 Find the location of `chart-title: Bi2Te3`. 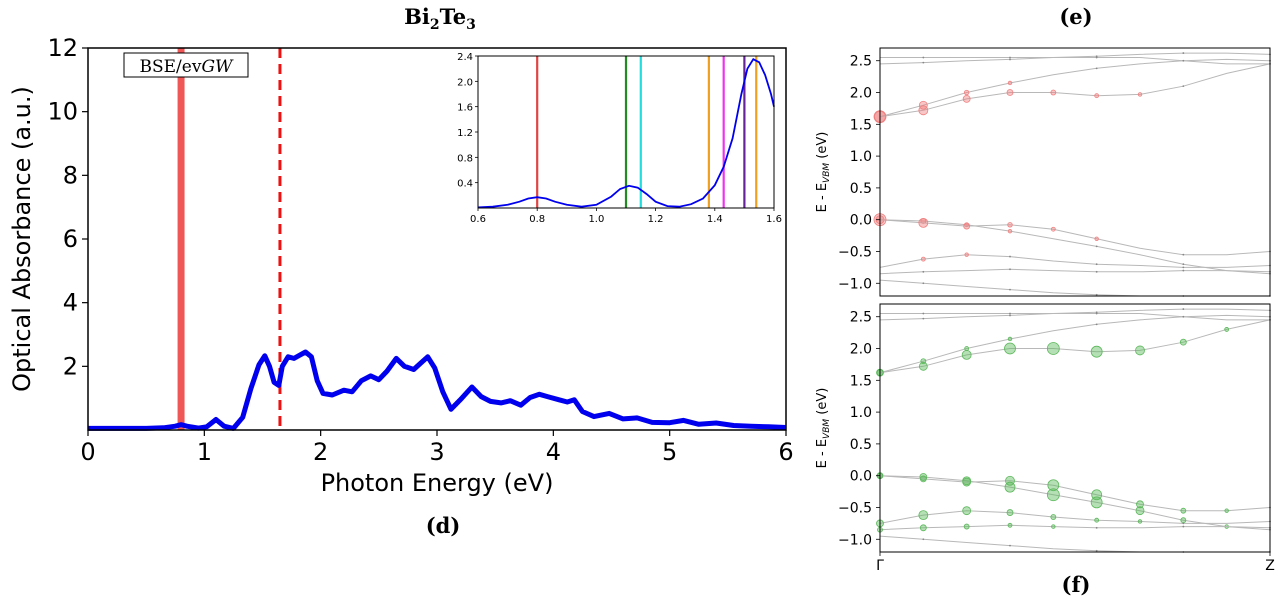

chart-title: Bi2Te3 is located at coordinates (440, 18).